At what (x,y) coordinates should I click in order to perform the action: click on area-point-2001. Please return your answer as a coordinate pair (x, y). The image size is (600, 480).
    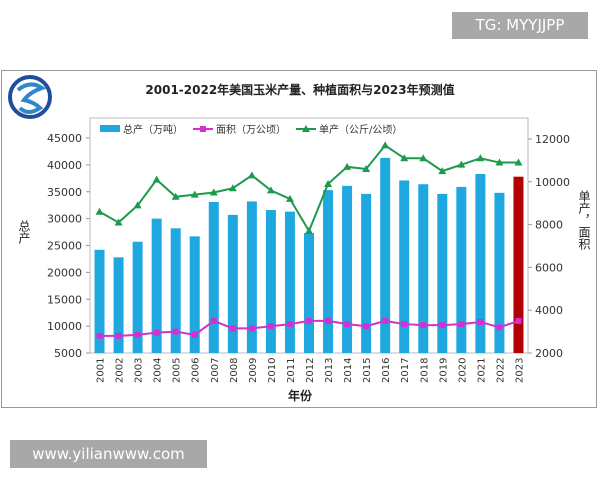
    Looking at the image, I should click on (99, 335).